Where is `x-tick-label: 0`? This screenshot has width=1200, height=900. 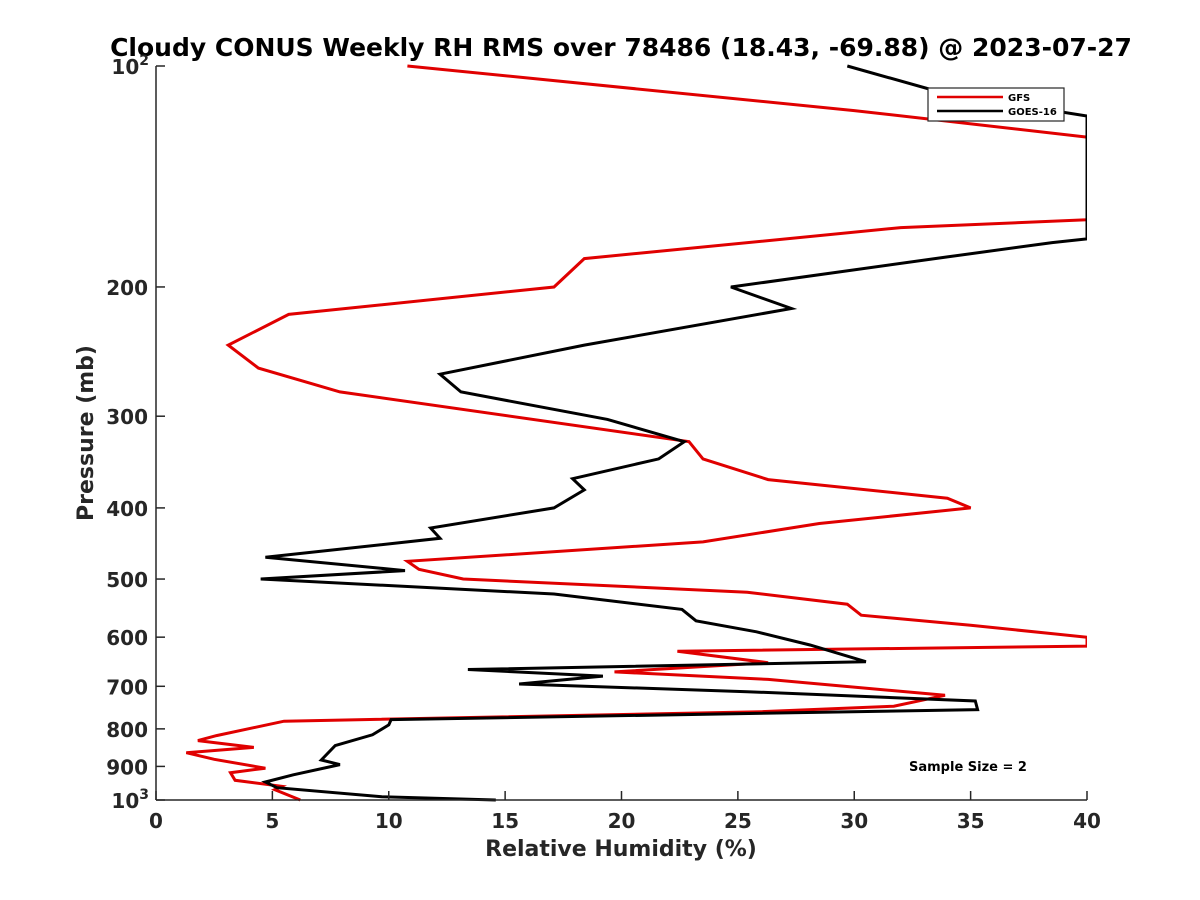 x-tick-label: 0 is located at coordinates (156, 821).